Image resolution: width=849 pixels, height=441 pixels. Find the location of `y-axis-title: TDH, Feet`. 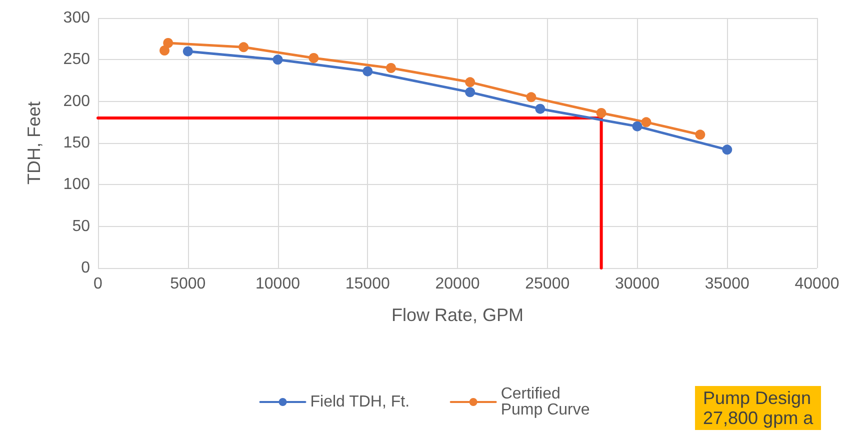

y-axis-title: TDH, Feet is located at coordinates (34, 143).